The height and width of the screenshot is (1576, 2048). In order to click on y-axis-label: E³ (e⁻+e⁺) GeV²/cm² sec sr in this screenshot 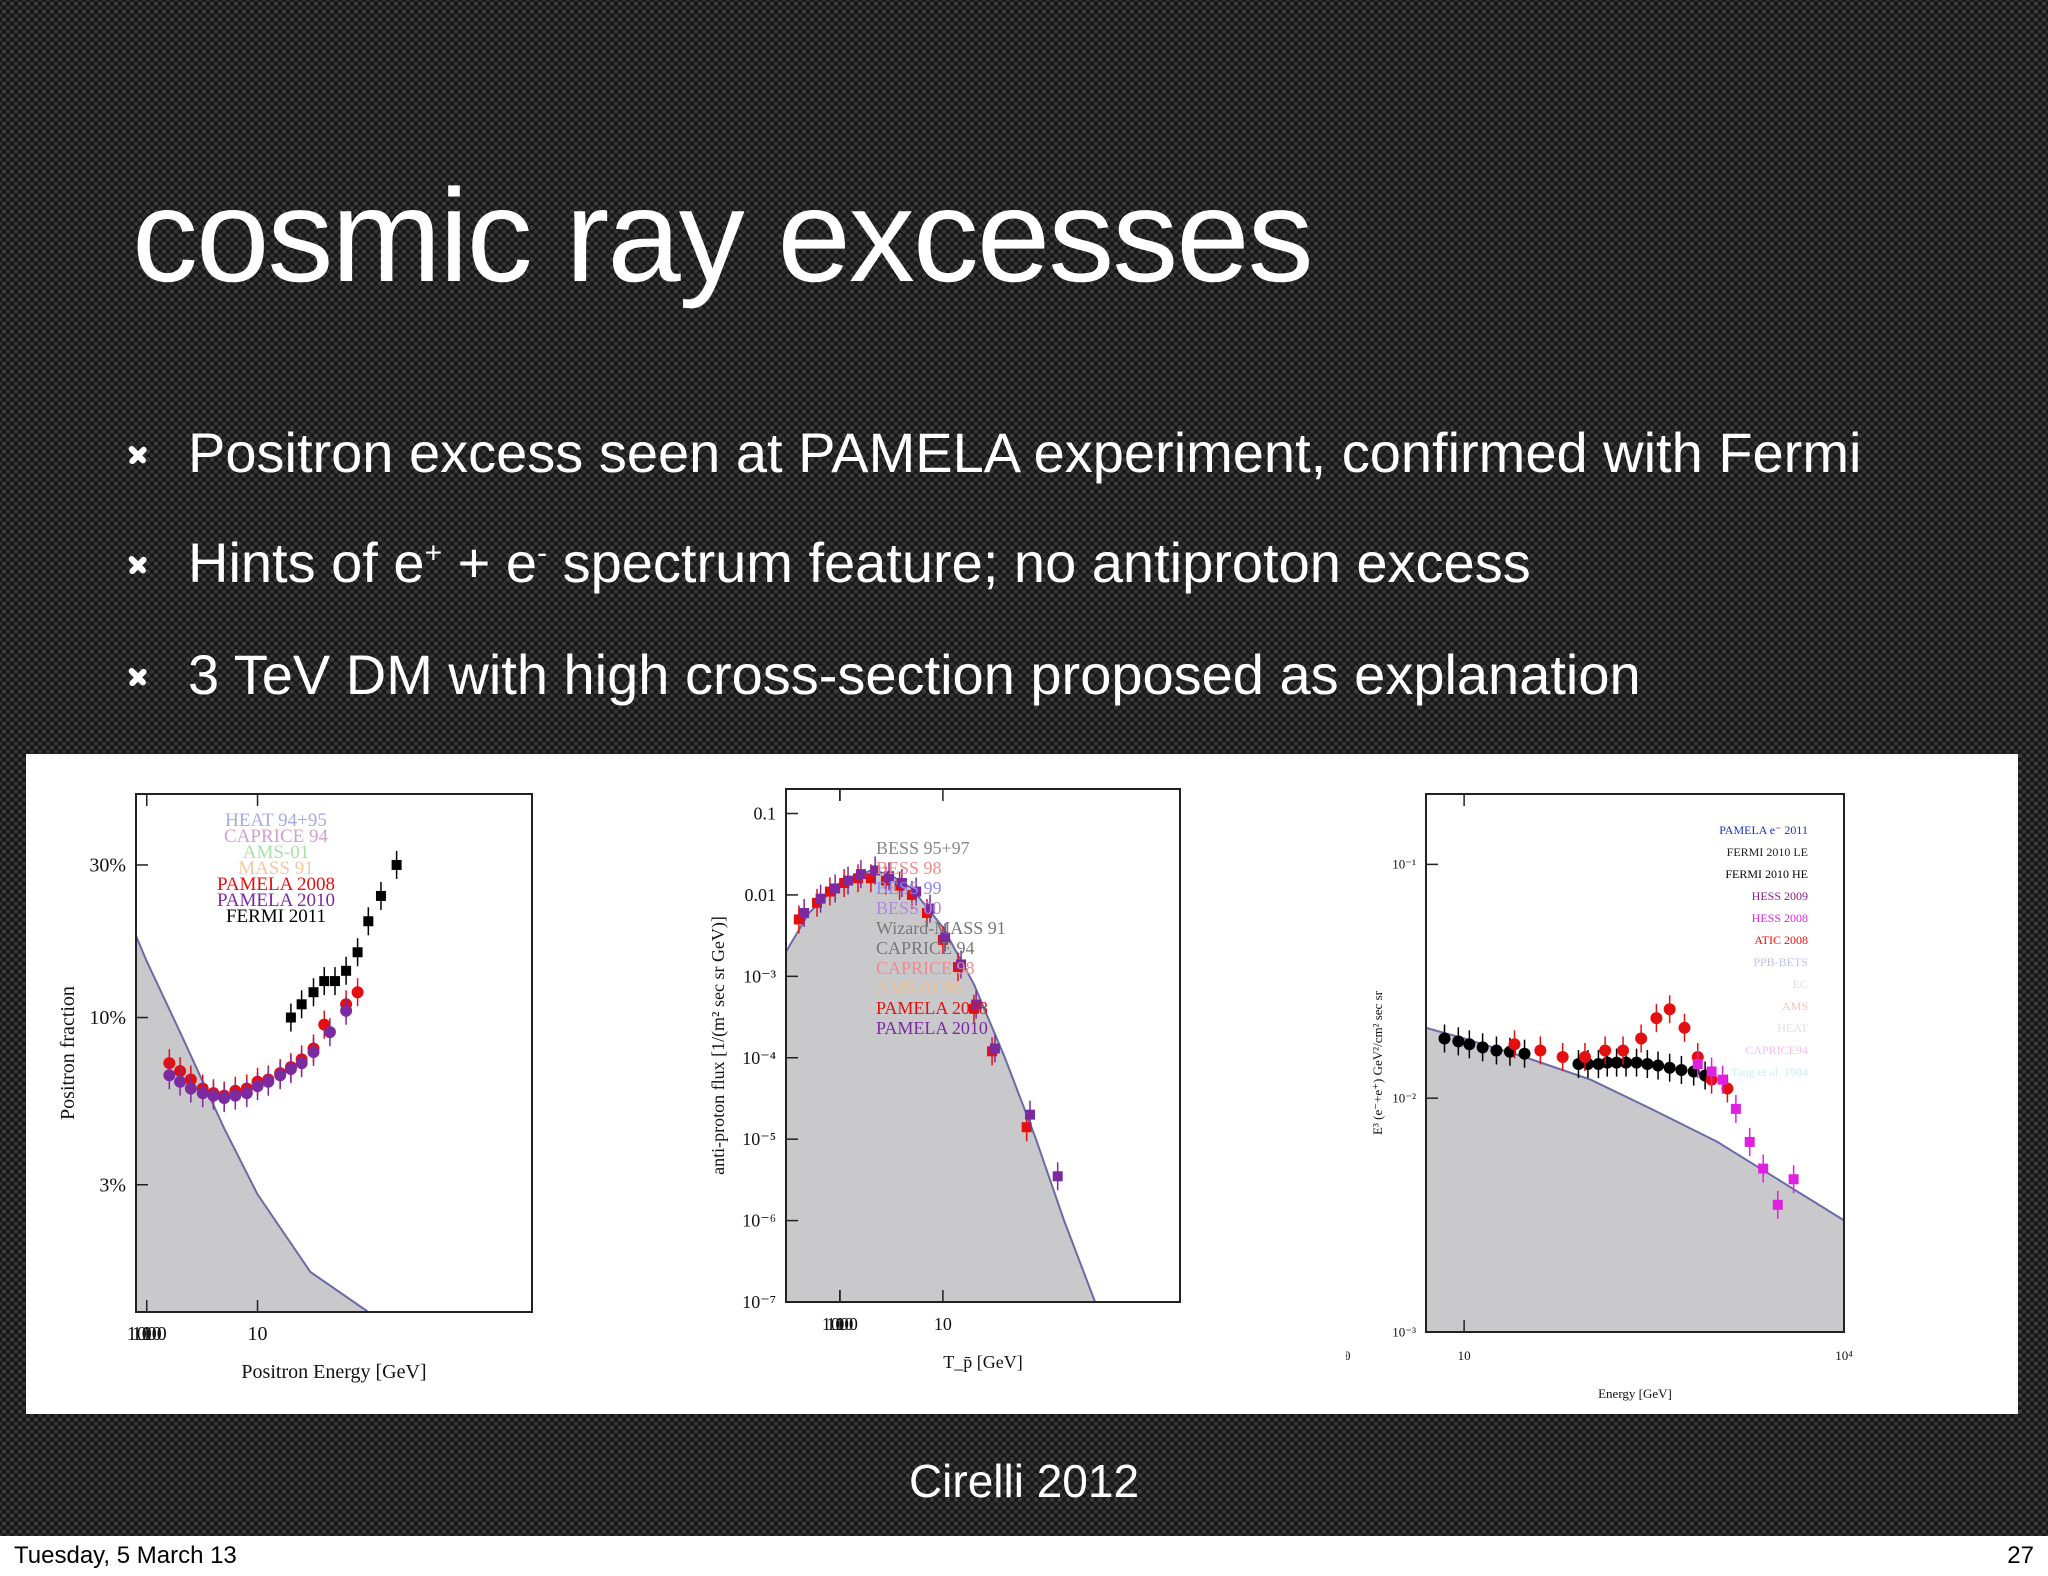, I will do `click(1377, 1062)`.